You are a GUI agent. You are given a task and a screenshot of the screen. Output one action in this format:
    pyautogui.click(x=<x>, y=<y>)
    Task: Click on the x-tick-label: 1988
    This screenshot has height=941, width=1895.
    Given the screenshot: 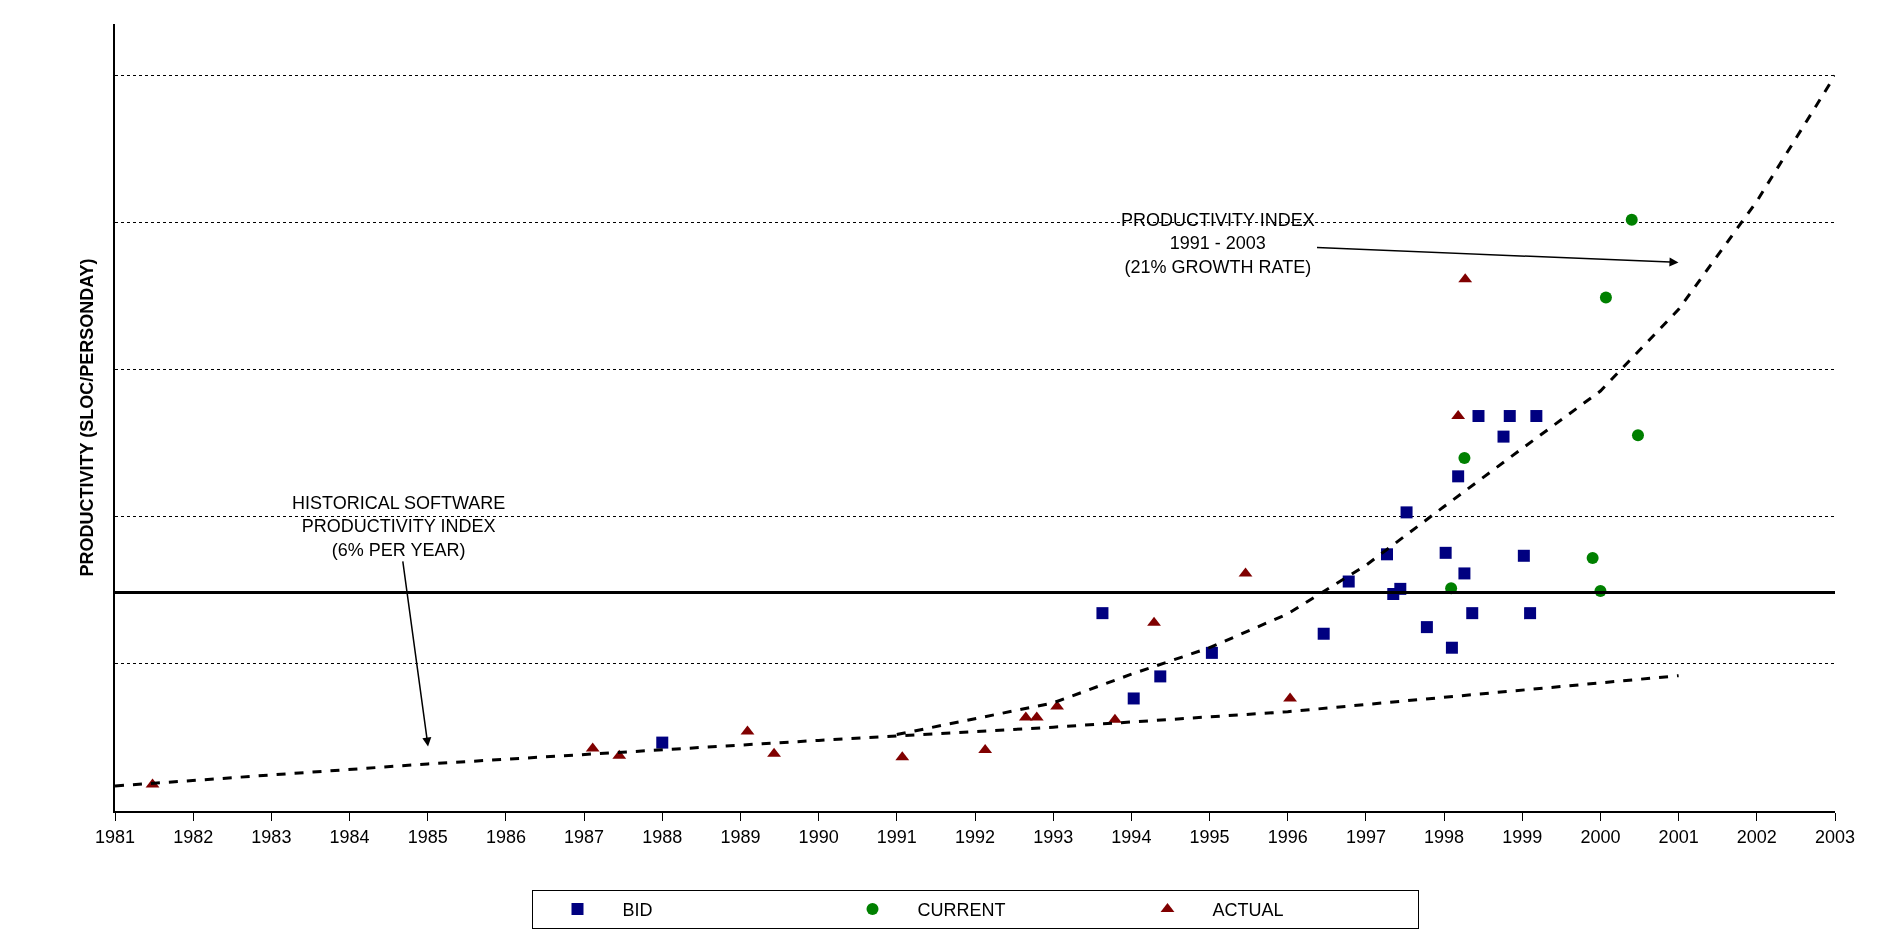 What is the action you would take?
    pyautogui.click(x=662, y=836)
    